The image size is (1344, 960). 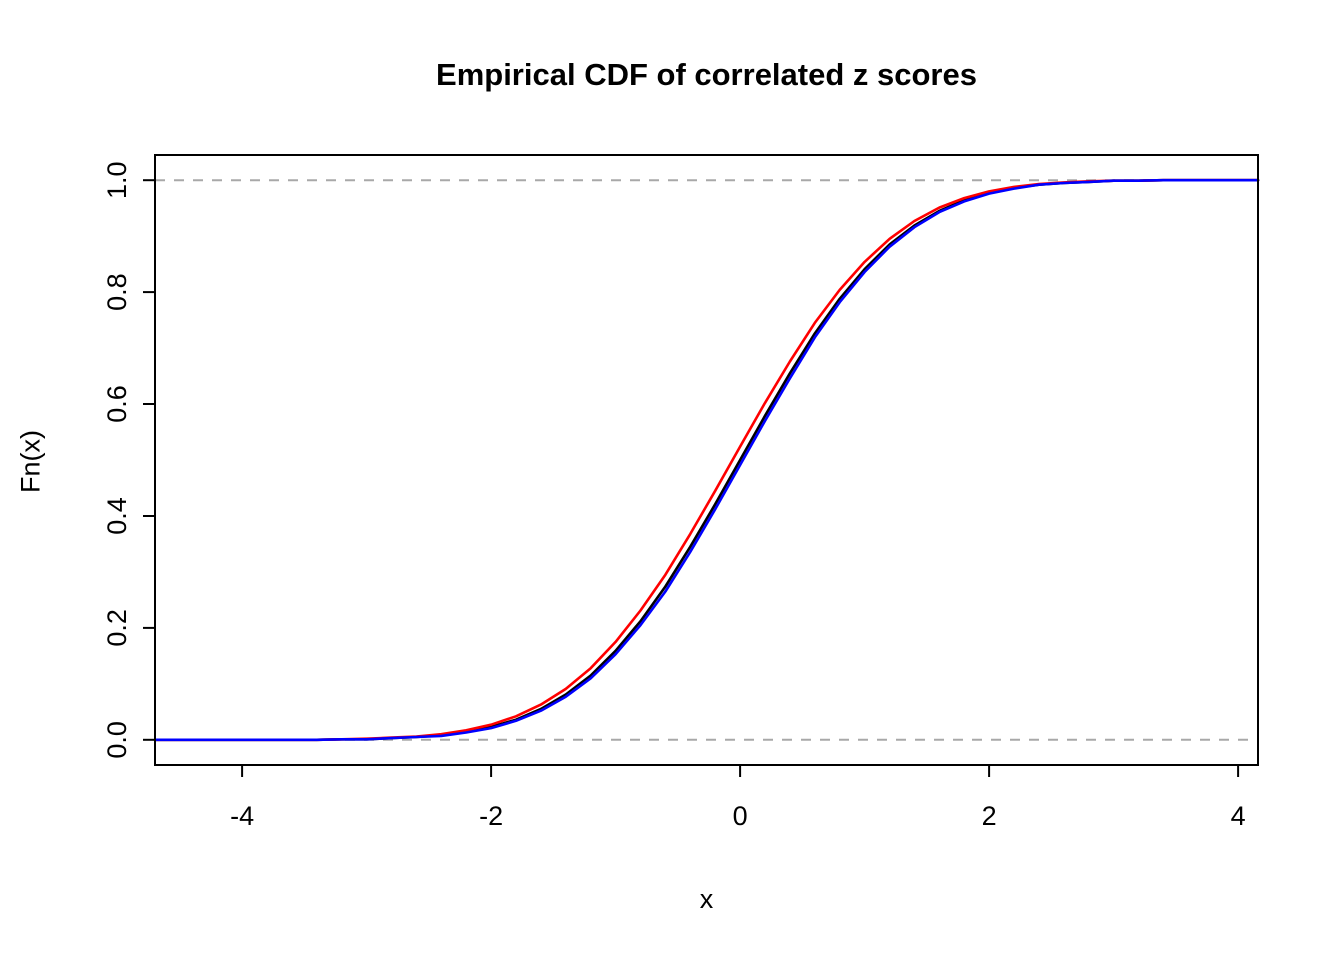 What do you see at coordinates (117, 516) in the screenshot?
I see `y-tick-label: 0.4` at bounding box center [117, 516].